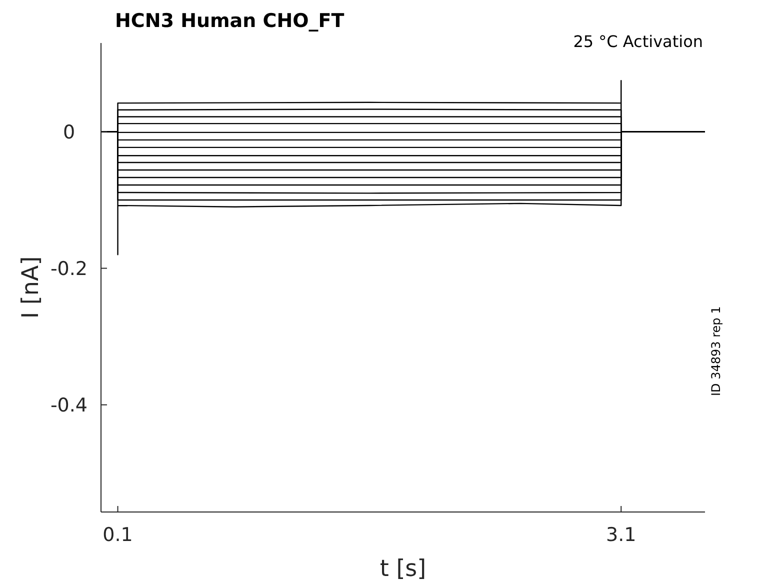 The height and width of the screenshot is (583, 778). What do you see at coordinates (403, 569) in the screenshot?
I see `x-axis-title: t [s]` at bounding box center [403, 569].